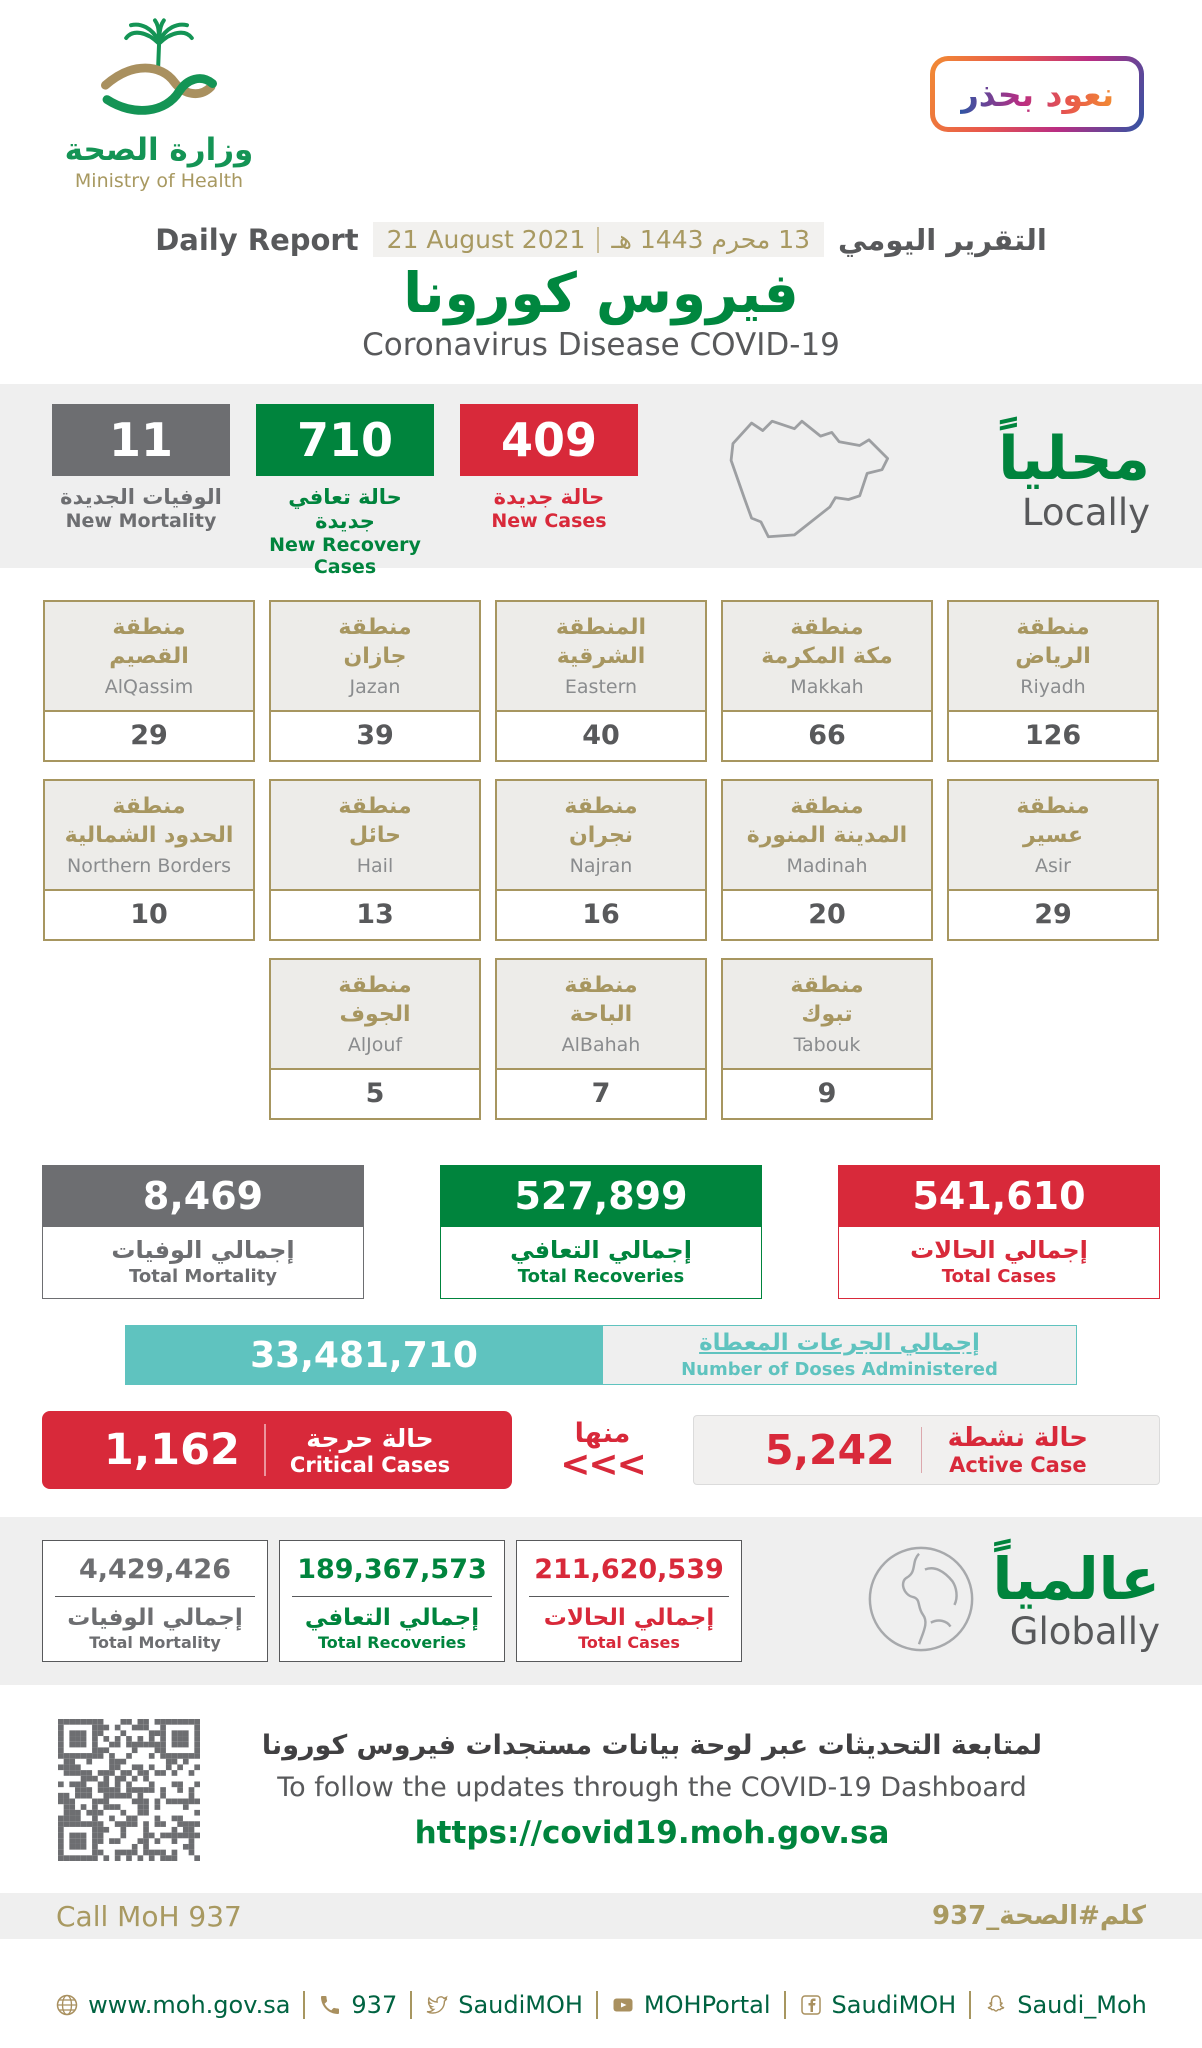  What do you see at coordinates (149, 865) in the screenshot?
I see `region-name-en: Northern Borders` at bounding box center [149, 865].